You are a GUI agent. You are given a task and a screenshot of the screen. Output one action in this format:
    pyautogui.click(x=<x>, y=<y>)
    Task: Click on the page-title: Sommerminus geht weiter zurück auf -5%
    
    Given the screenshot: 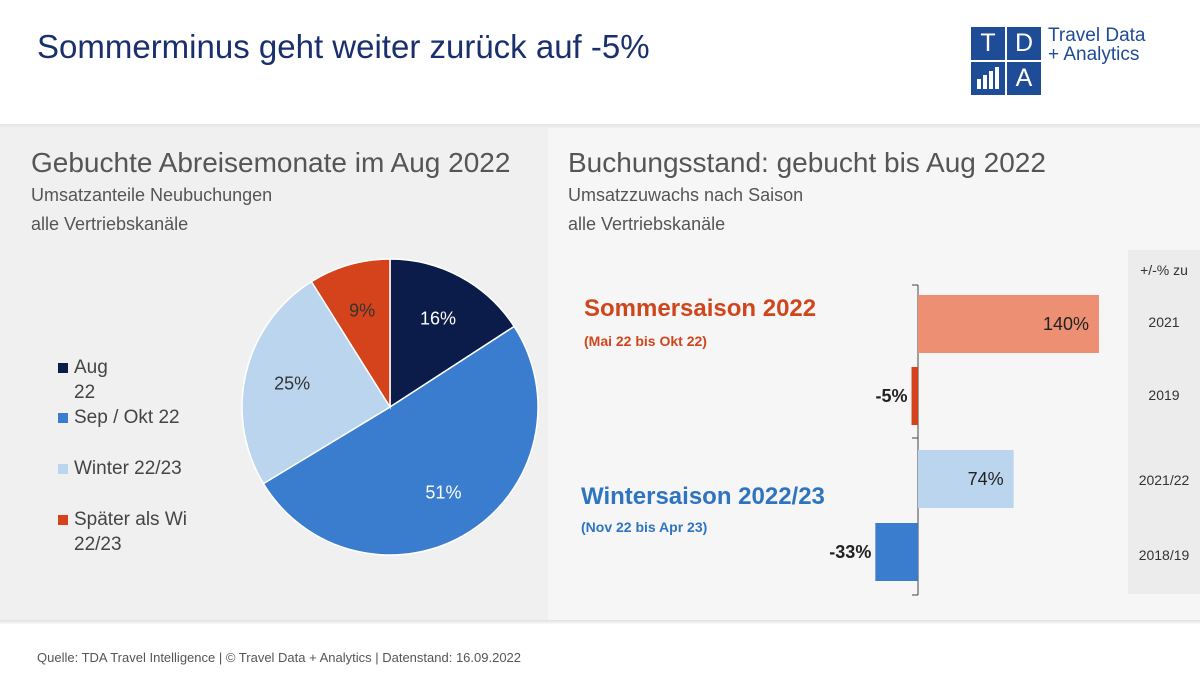 What is the action you would take?
    pyautogui.click(x=343, y=46)
    